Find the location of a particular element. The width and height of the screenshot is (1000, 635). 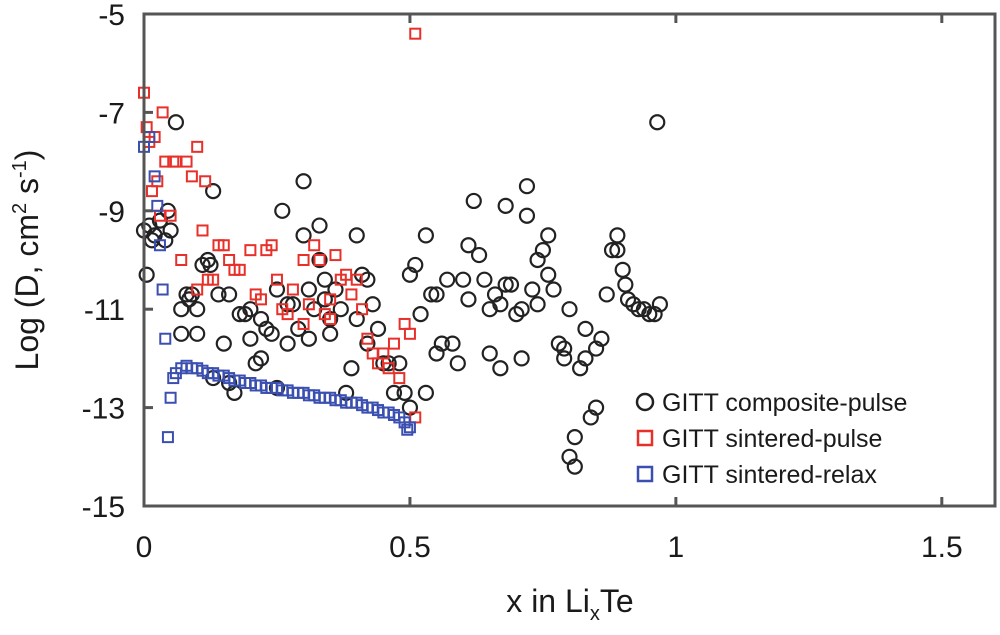

y-tick-label: -15 is located at coordinates (103, 507).